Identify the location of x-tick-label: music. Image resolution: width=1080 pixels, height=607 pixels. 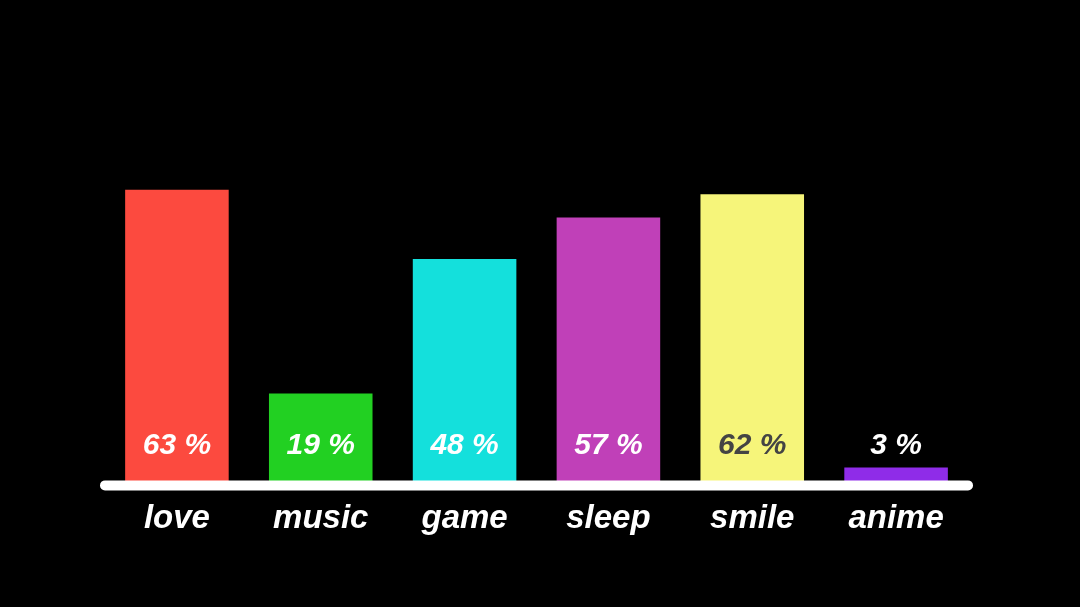
(321, 517).